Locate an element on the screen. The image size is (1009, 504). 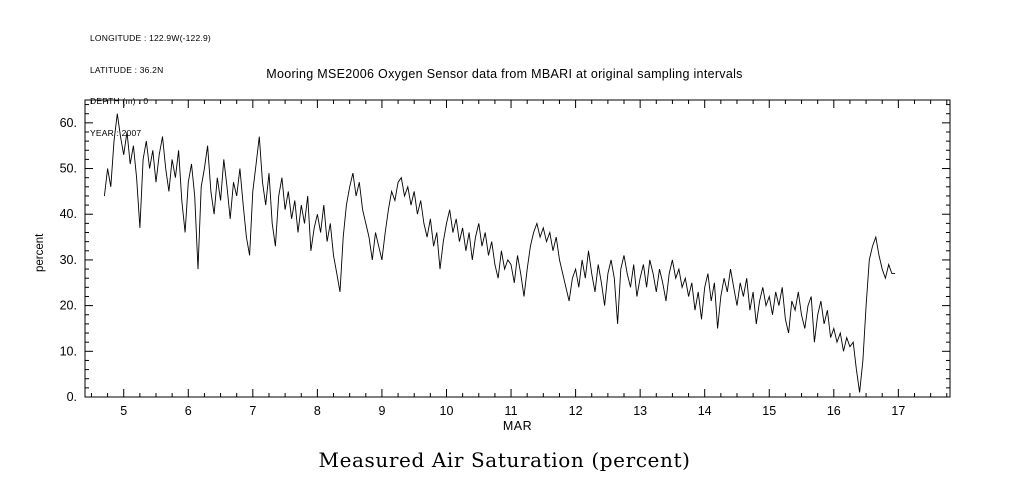
x-tick-label: 13 is located at coordinates (640, 411).